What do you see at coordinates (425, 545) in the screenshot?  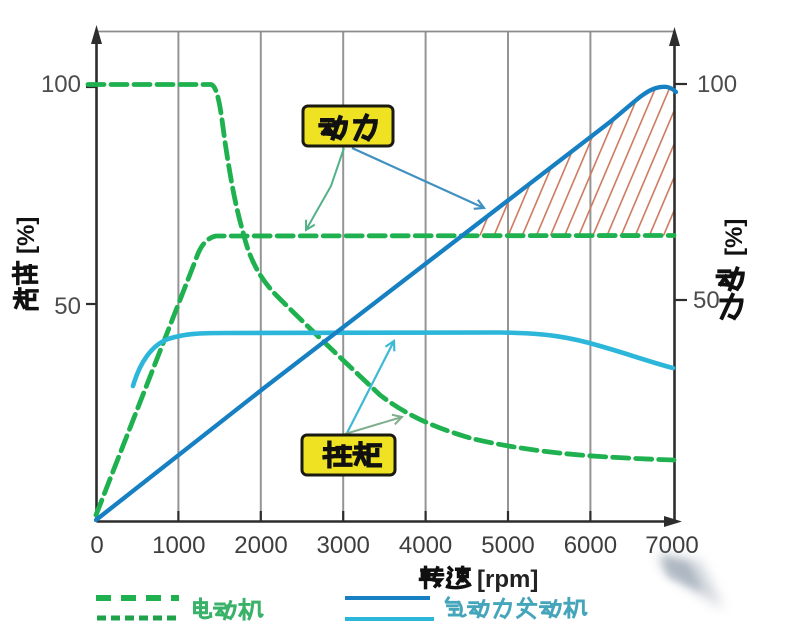 I see `svg-text: 4000` at bounding box center [425, 545].